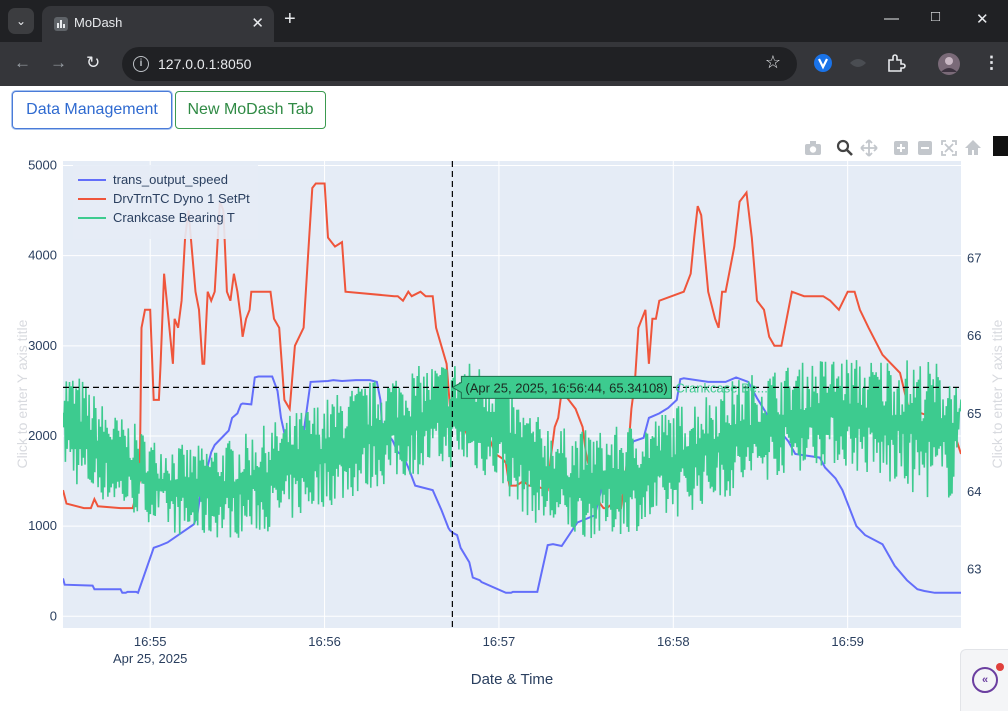 This screenshot has width=1008, height=711. I want to click on legend-entry-label: DrvTrnTC Dyno 1 SetPt, so click(181, 198).